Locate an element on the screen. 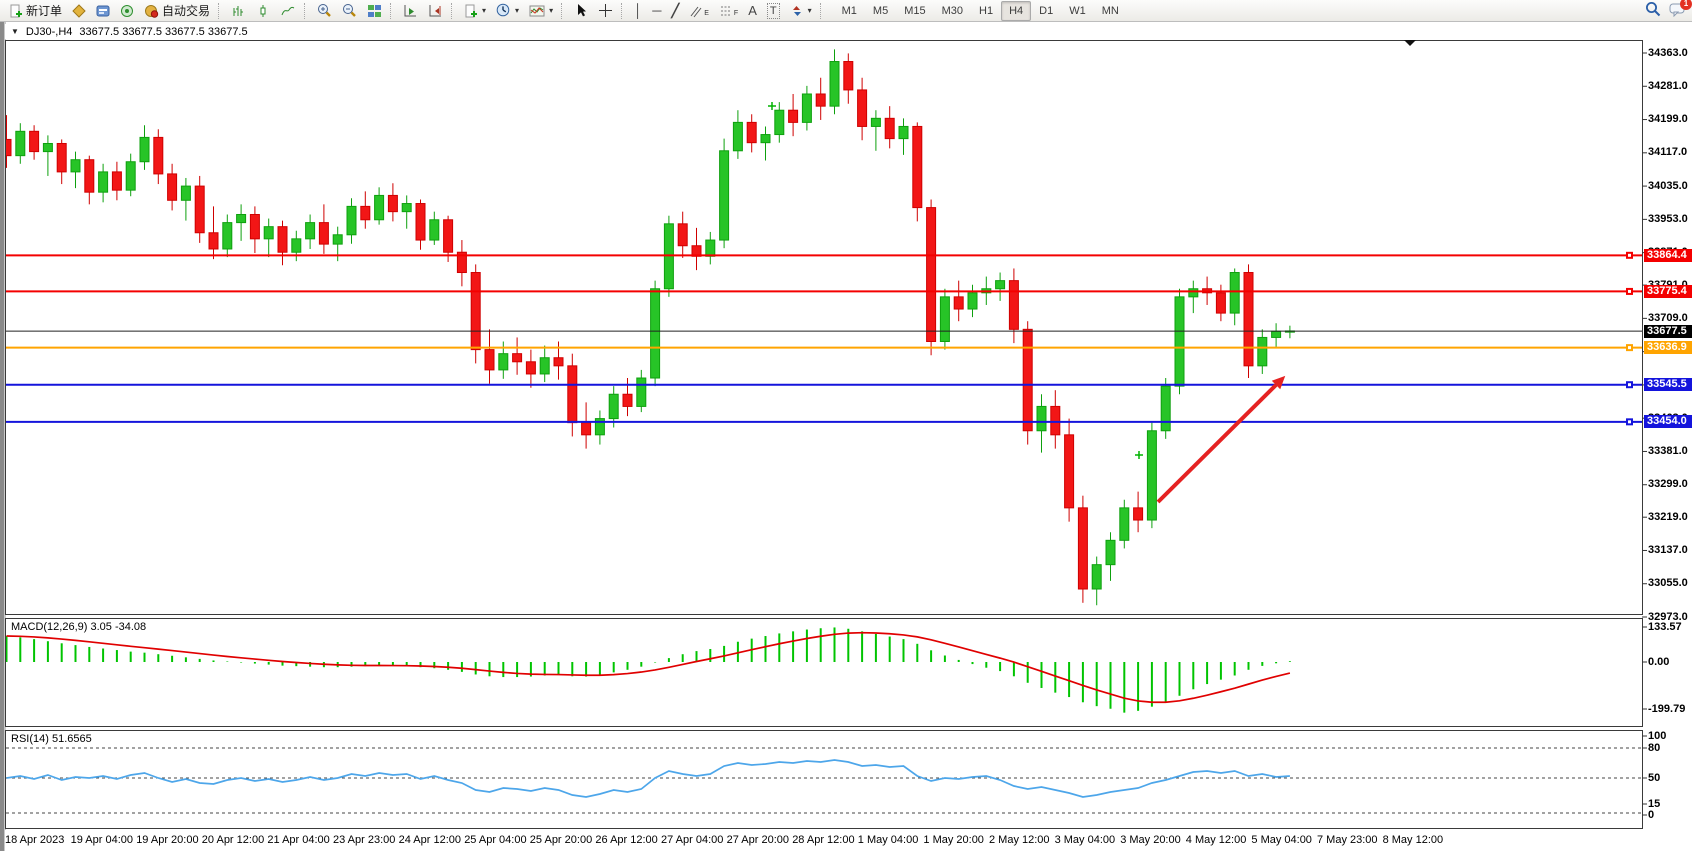 This screenshot has width=1692, height=851. new-order-button: 新订单 is located at coordinates (35, 11).